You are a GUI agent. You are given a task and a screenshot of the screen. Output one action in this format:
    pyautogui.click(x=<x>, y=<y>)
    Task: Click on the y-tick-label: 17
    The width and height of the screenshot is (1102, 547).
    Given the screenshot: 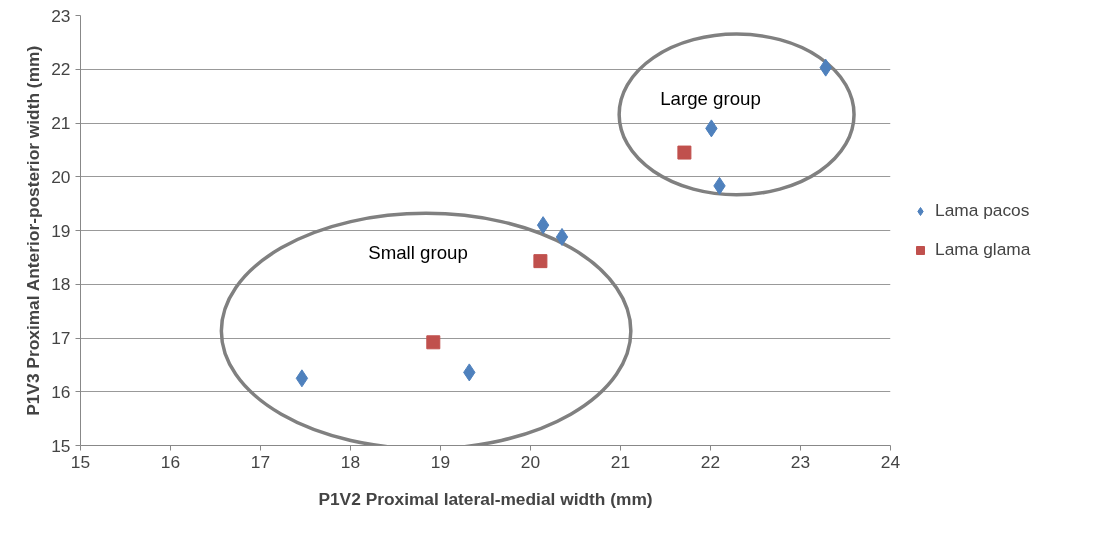 What is the action you would take?
    pyautogui.click(x=61, y=338)
    